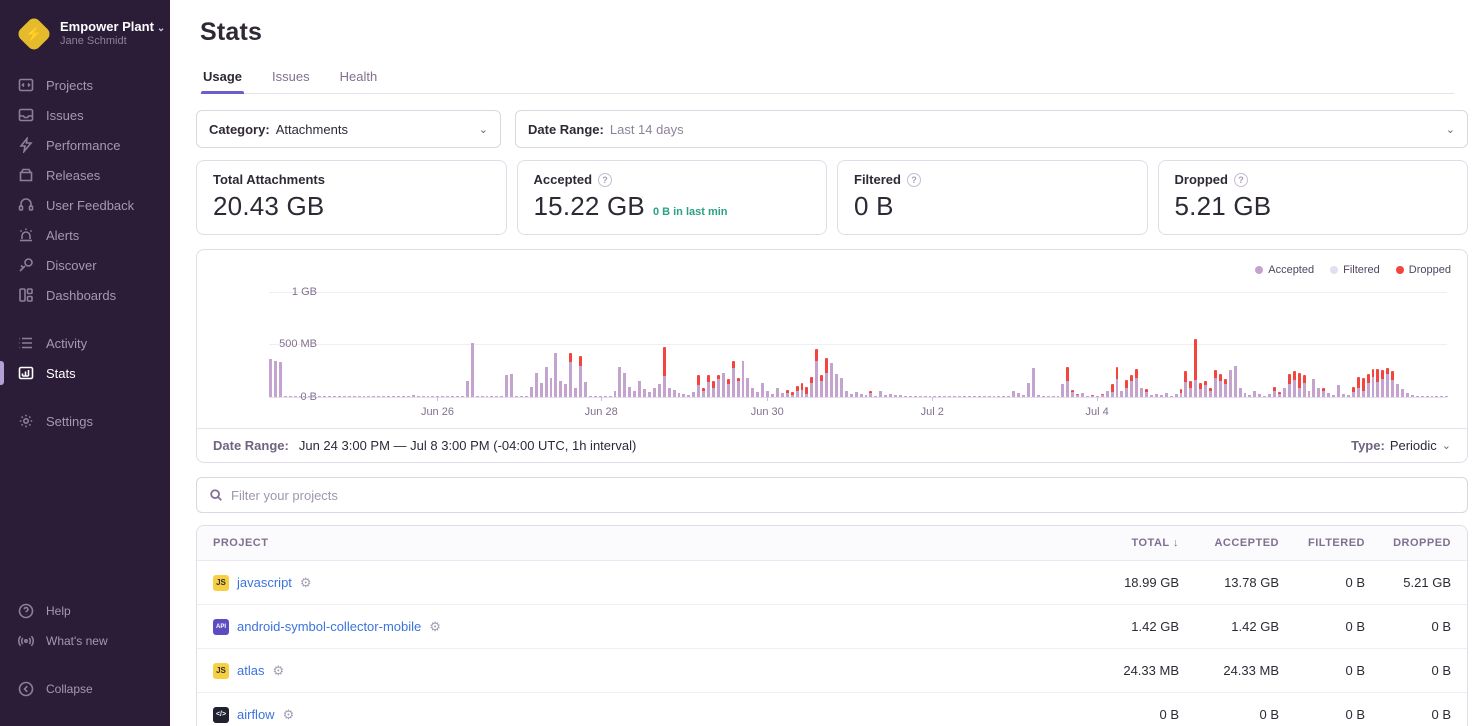  I want to click on sidebar-item-alerts: Alerts, so click(85, 235).